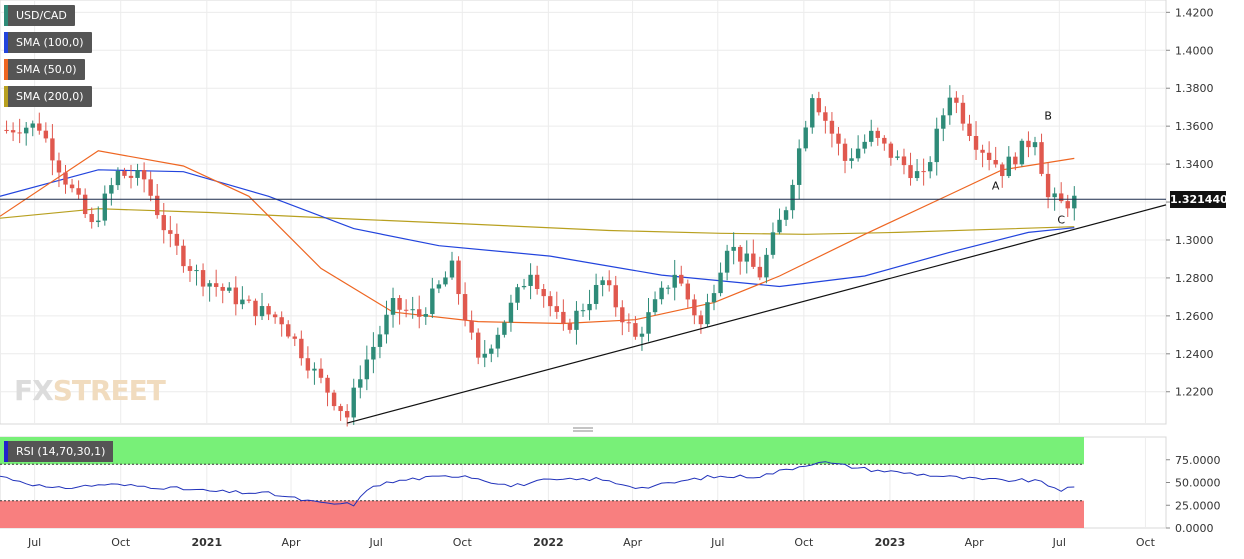 Image resolution: width=1244 pixels, height=559 pixels. Describe the element at coordinates (537, 221) in the screenshot. I see `sma200-line` at that location.